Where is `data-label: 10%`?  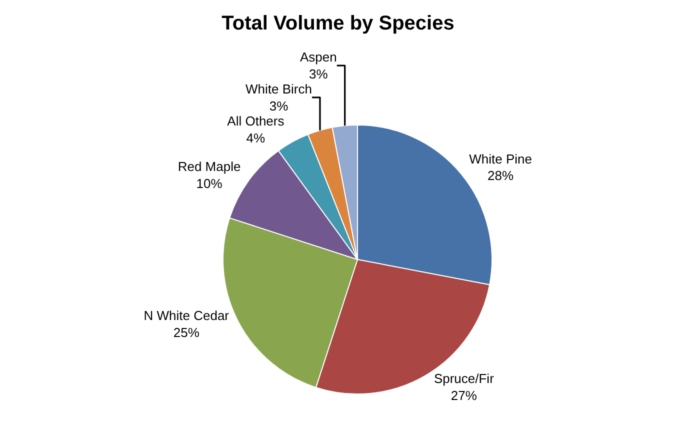
data-label: 10% is located at coordinates (209, 183).